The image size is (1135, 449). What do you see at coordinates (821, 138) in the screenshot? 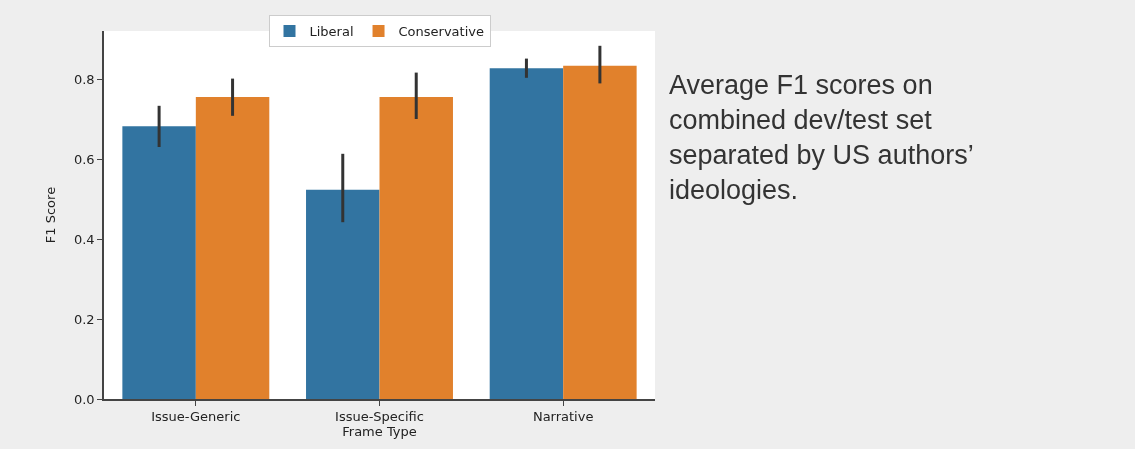
I see `text: Average F1 scores on combined dev/test set separated by US authors’ ideologies.` at bounding box center [821, 138].